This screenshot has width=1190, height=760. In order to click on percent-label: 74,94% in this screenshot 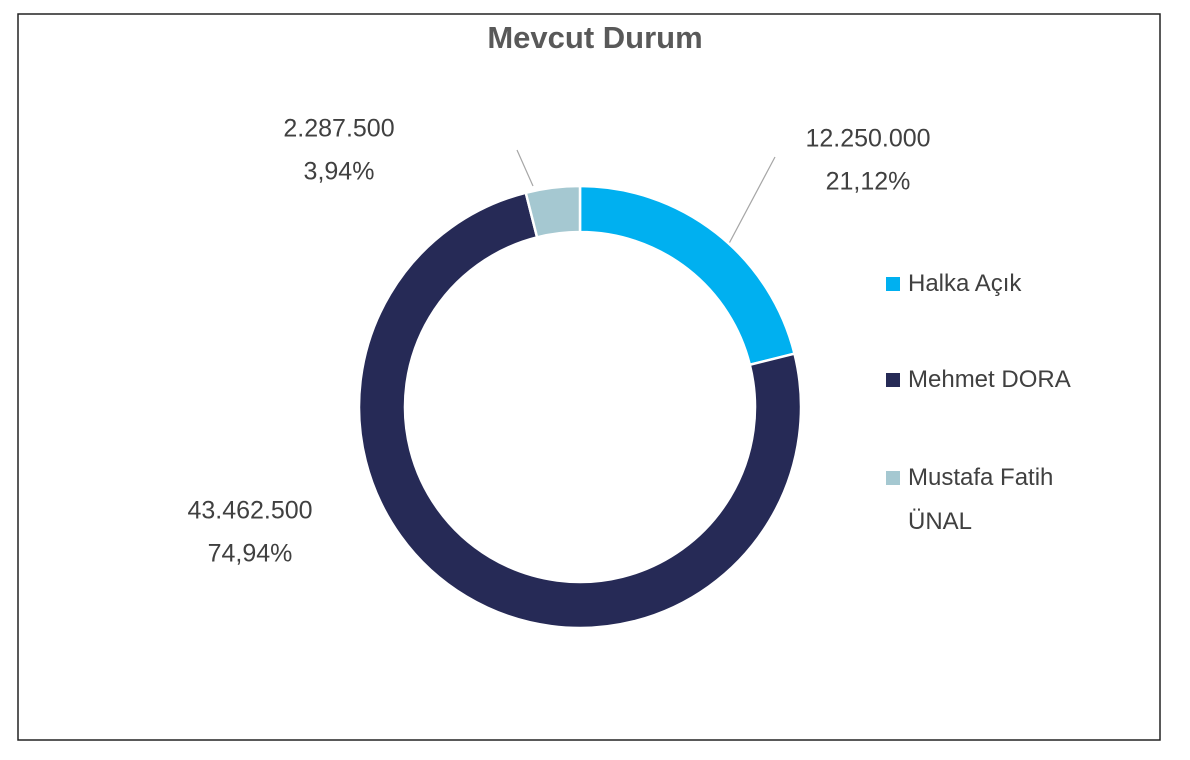, I will do `click(250, 554)`.